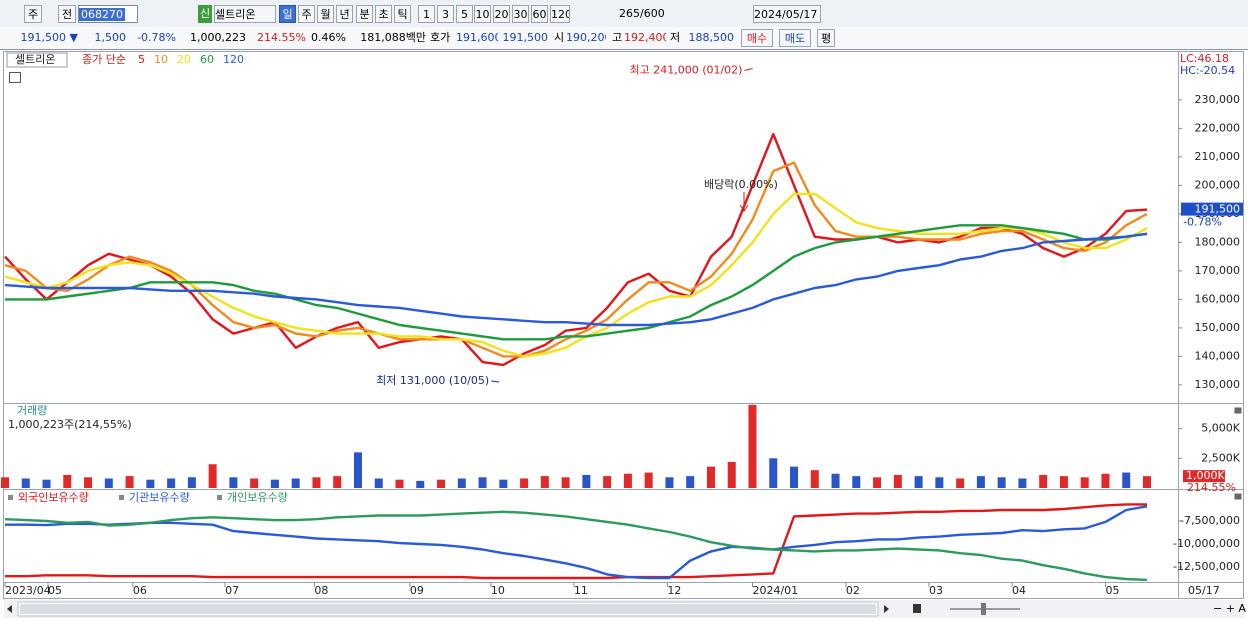 The image size is (1248, 621). I want to click on toolbar-item: 3, so click(445, 14).